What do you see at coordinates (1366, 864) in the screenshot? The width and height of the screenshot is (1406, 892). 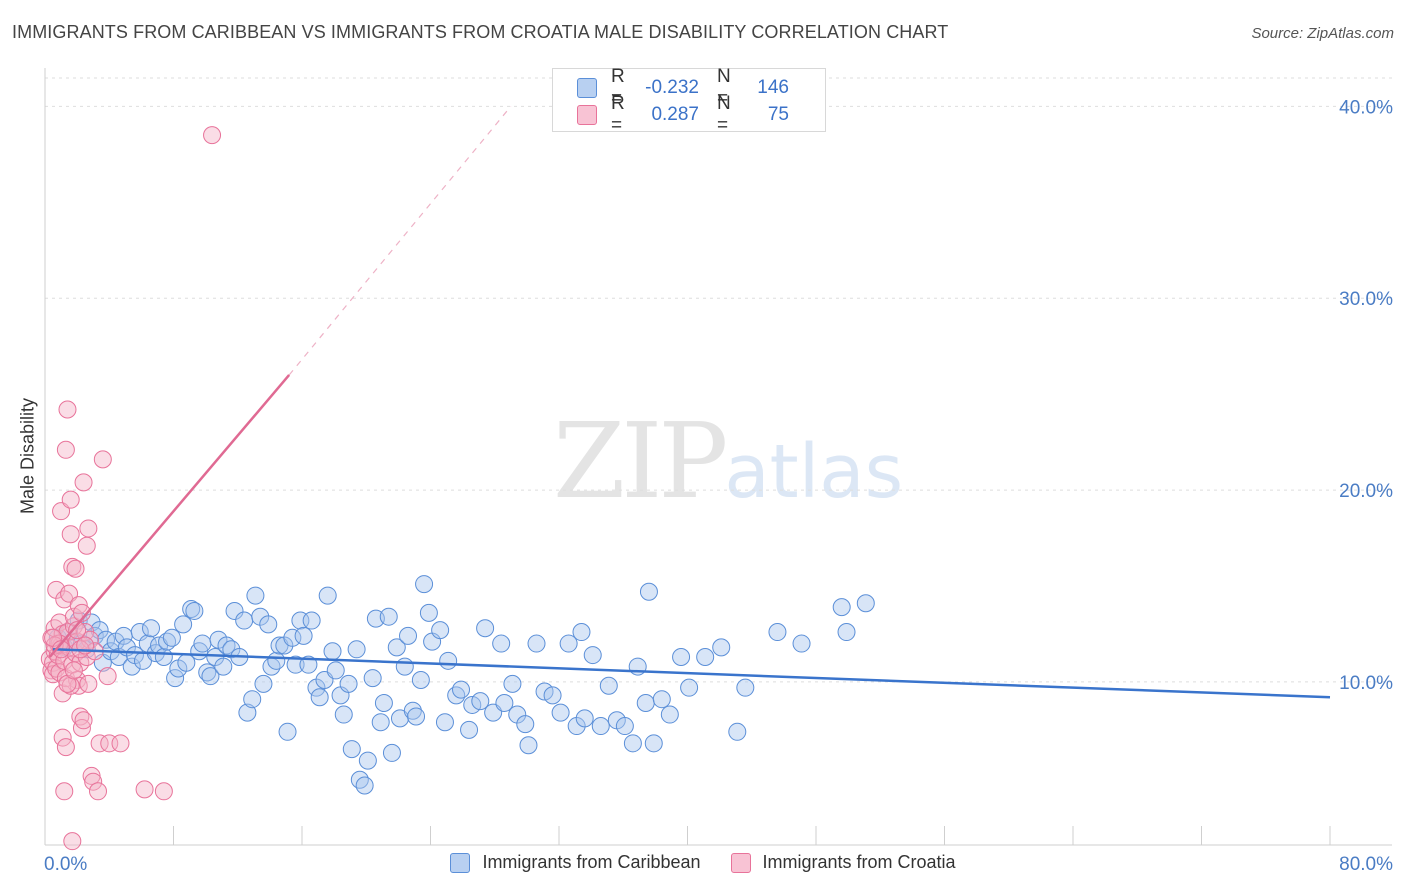 I see `x-tick-label: 80.0%` at bounding box center [1366, 864].